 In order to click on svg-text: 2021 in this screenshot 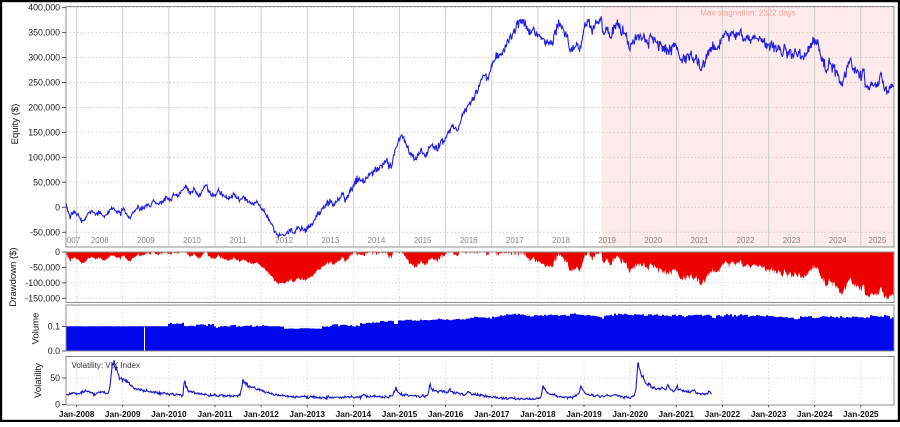, I will do `click(700, 240)`.